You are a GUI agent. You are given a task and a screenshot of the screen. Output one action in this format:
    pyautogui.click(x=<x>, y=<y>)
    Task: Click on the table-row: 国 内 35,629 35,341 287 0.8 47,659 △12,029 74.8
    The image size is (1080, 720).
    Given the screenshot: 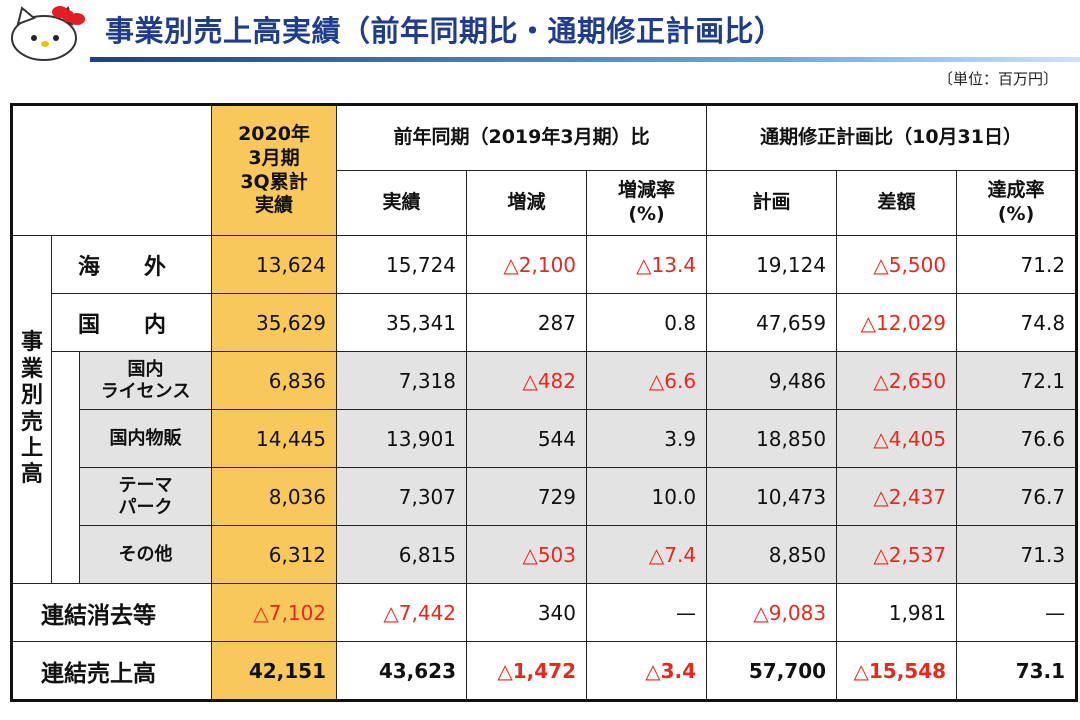 What is the action you would take?
    pyautogui.click(x=545, y=322)
    